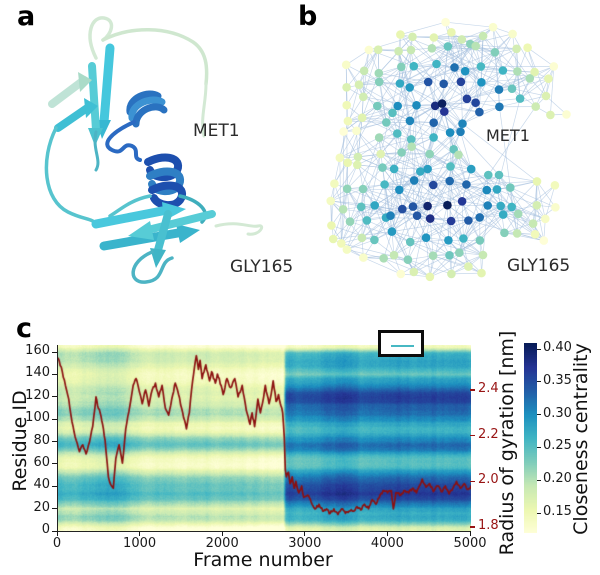  What do you see at coordinates (263, 560) in the screenshot?
I see `x-axis-title: Frame number` at bounding box center [263, 560].